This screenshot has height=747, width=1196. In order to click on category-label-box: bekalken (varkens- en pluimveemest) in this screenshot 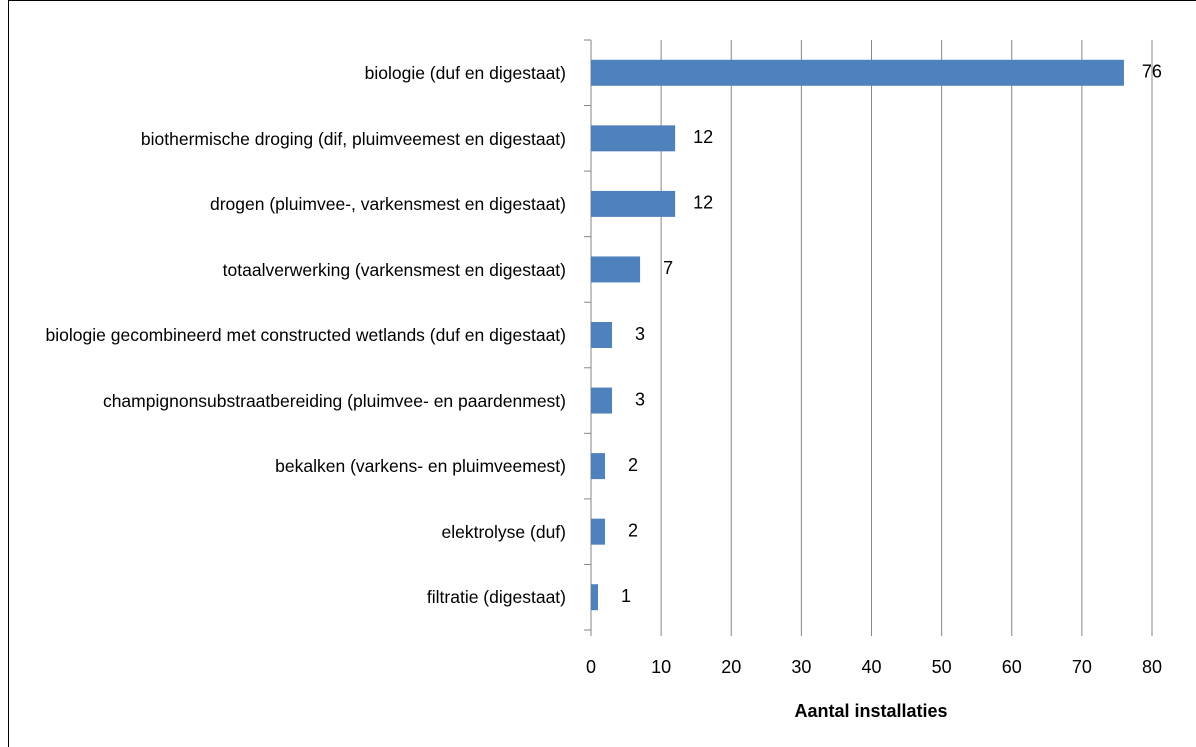, I will do `click(286, 466)`.